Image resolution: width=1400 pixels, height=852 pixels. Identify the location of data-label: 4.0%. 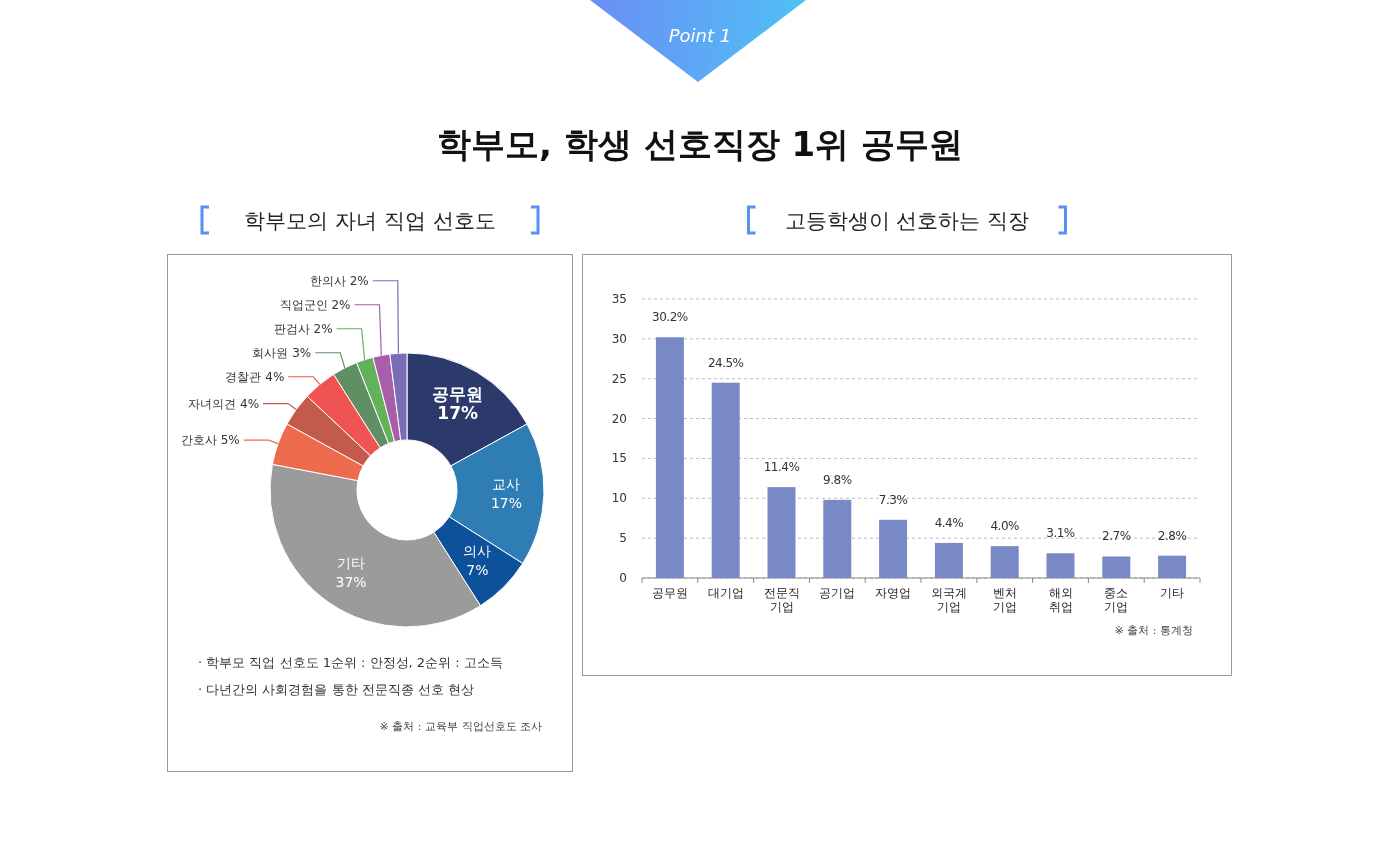
(1005, 526).